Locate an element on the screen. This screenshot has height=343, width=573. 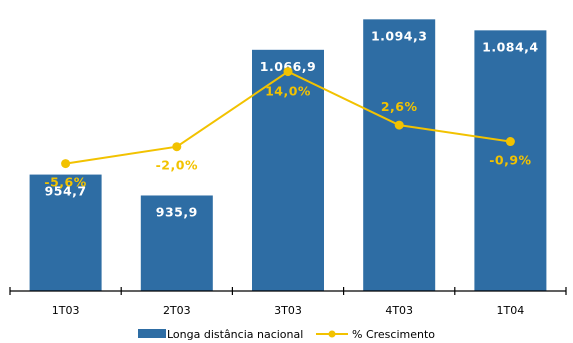
bar-2T03 is located at coordinates (176, 243).